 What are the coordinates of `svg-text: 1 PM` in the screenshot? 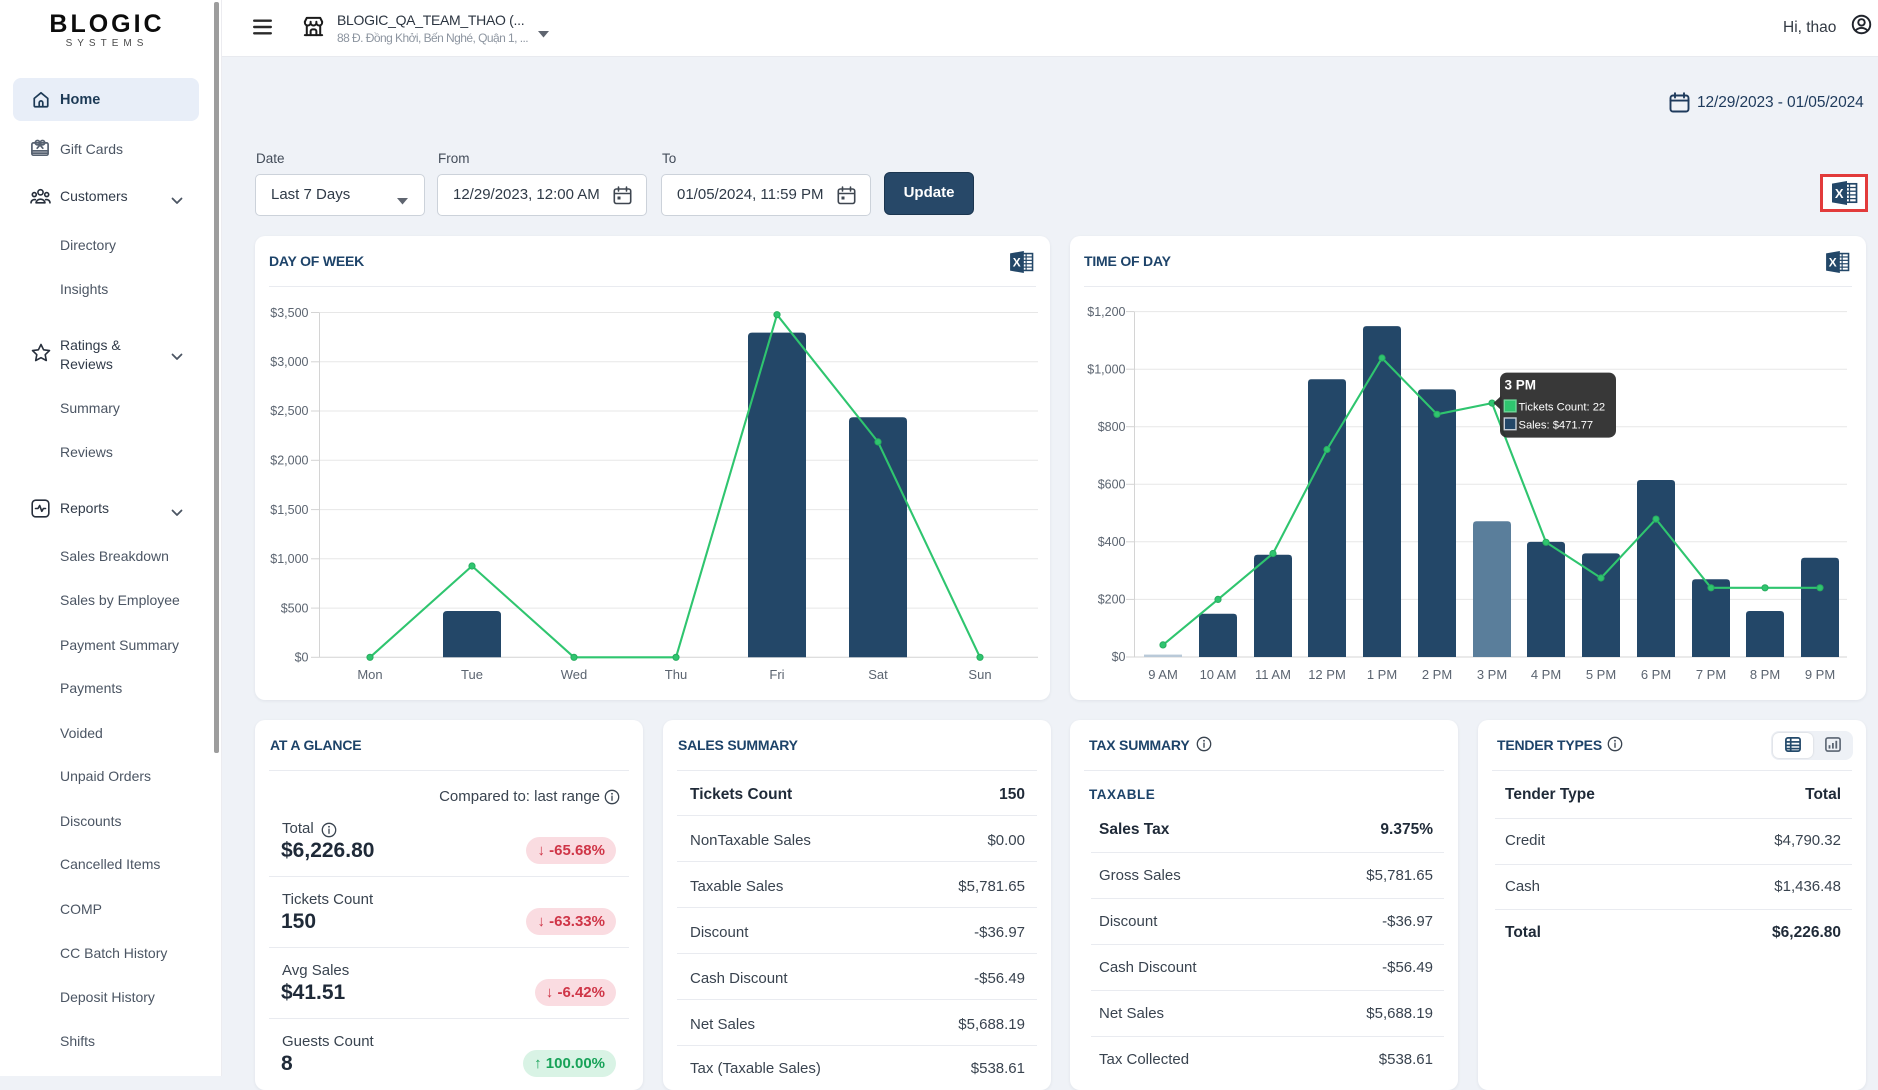 It's located at (1382, 674).